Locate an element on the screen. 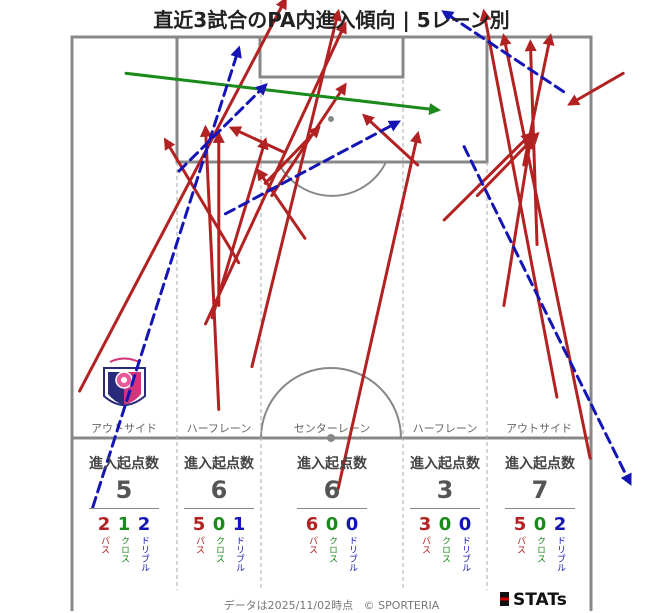  lane-3-dribble-count: 0 is located at coordinates (465, 524).